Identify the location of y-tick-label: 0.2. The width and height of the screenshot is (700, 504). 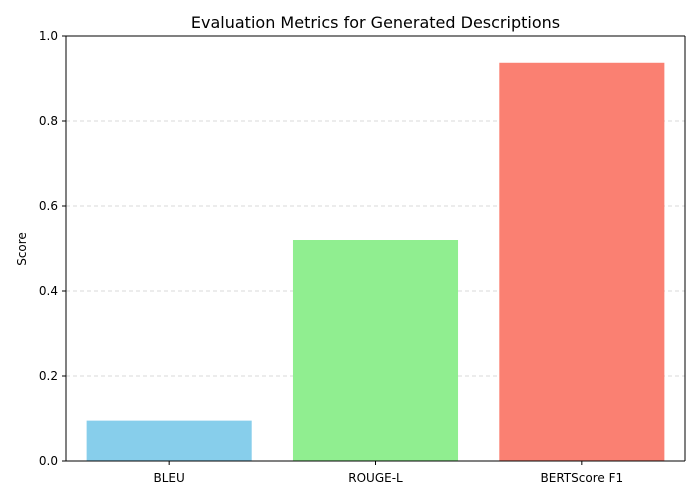
(48, 376).